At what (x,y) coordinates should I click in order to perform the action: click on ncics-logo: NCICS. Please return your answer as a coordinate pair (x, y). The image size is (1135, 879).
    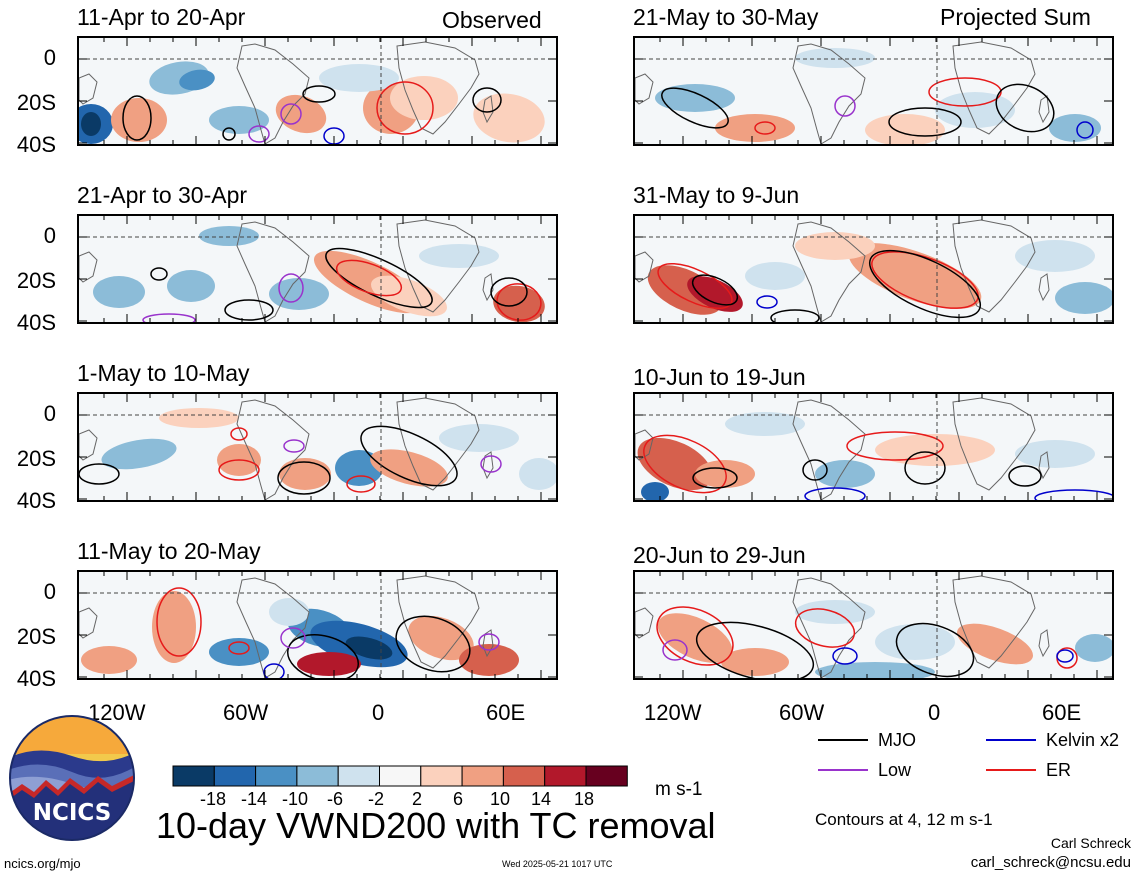
    Looking at the image, I should click on (72, 778).